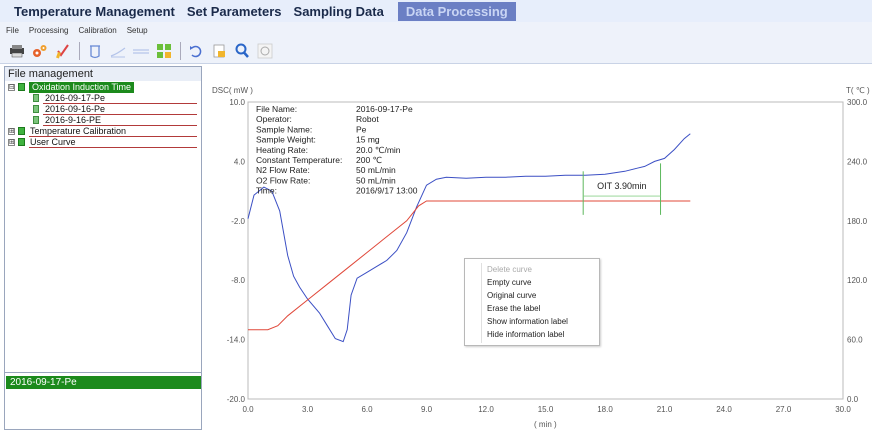 The height and width of the screenshot is (433, 872). I want to click on pencil-check-icon, so click(63, 51).